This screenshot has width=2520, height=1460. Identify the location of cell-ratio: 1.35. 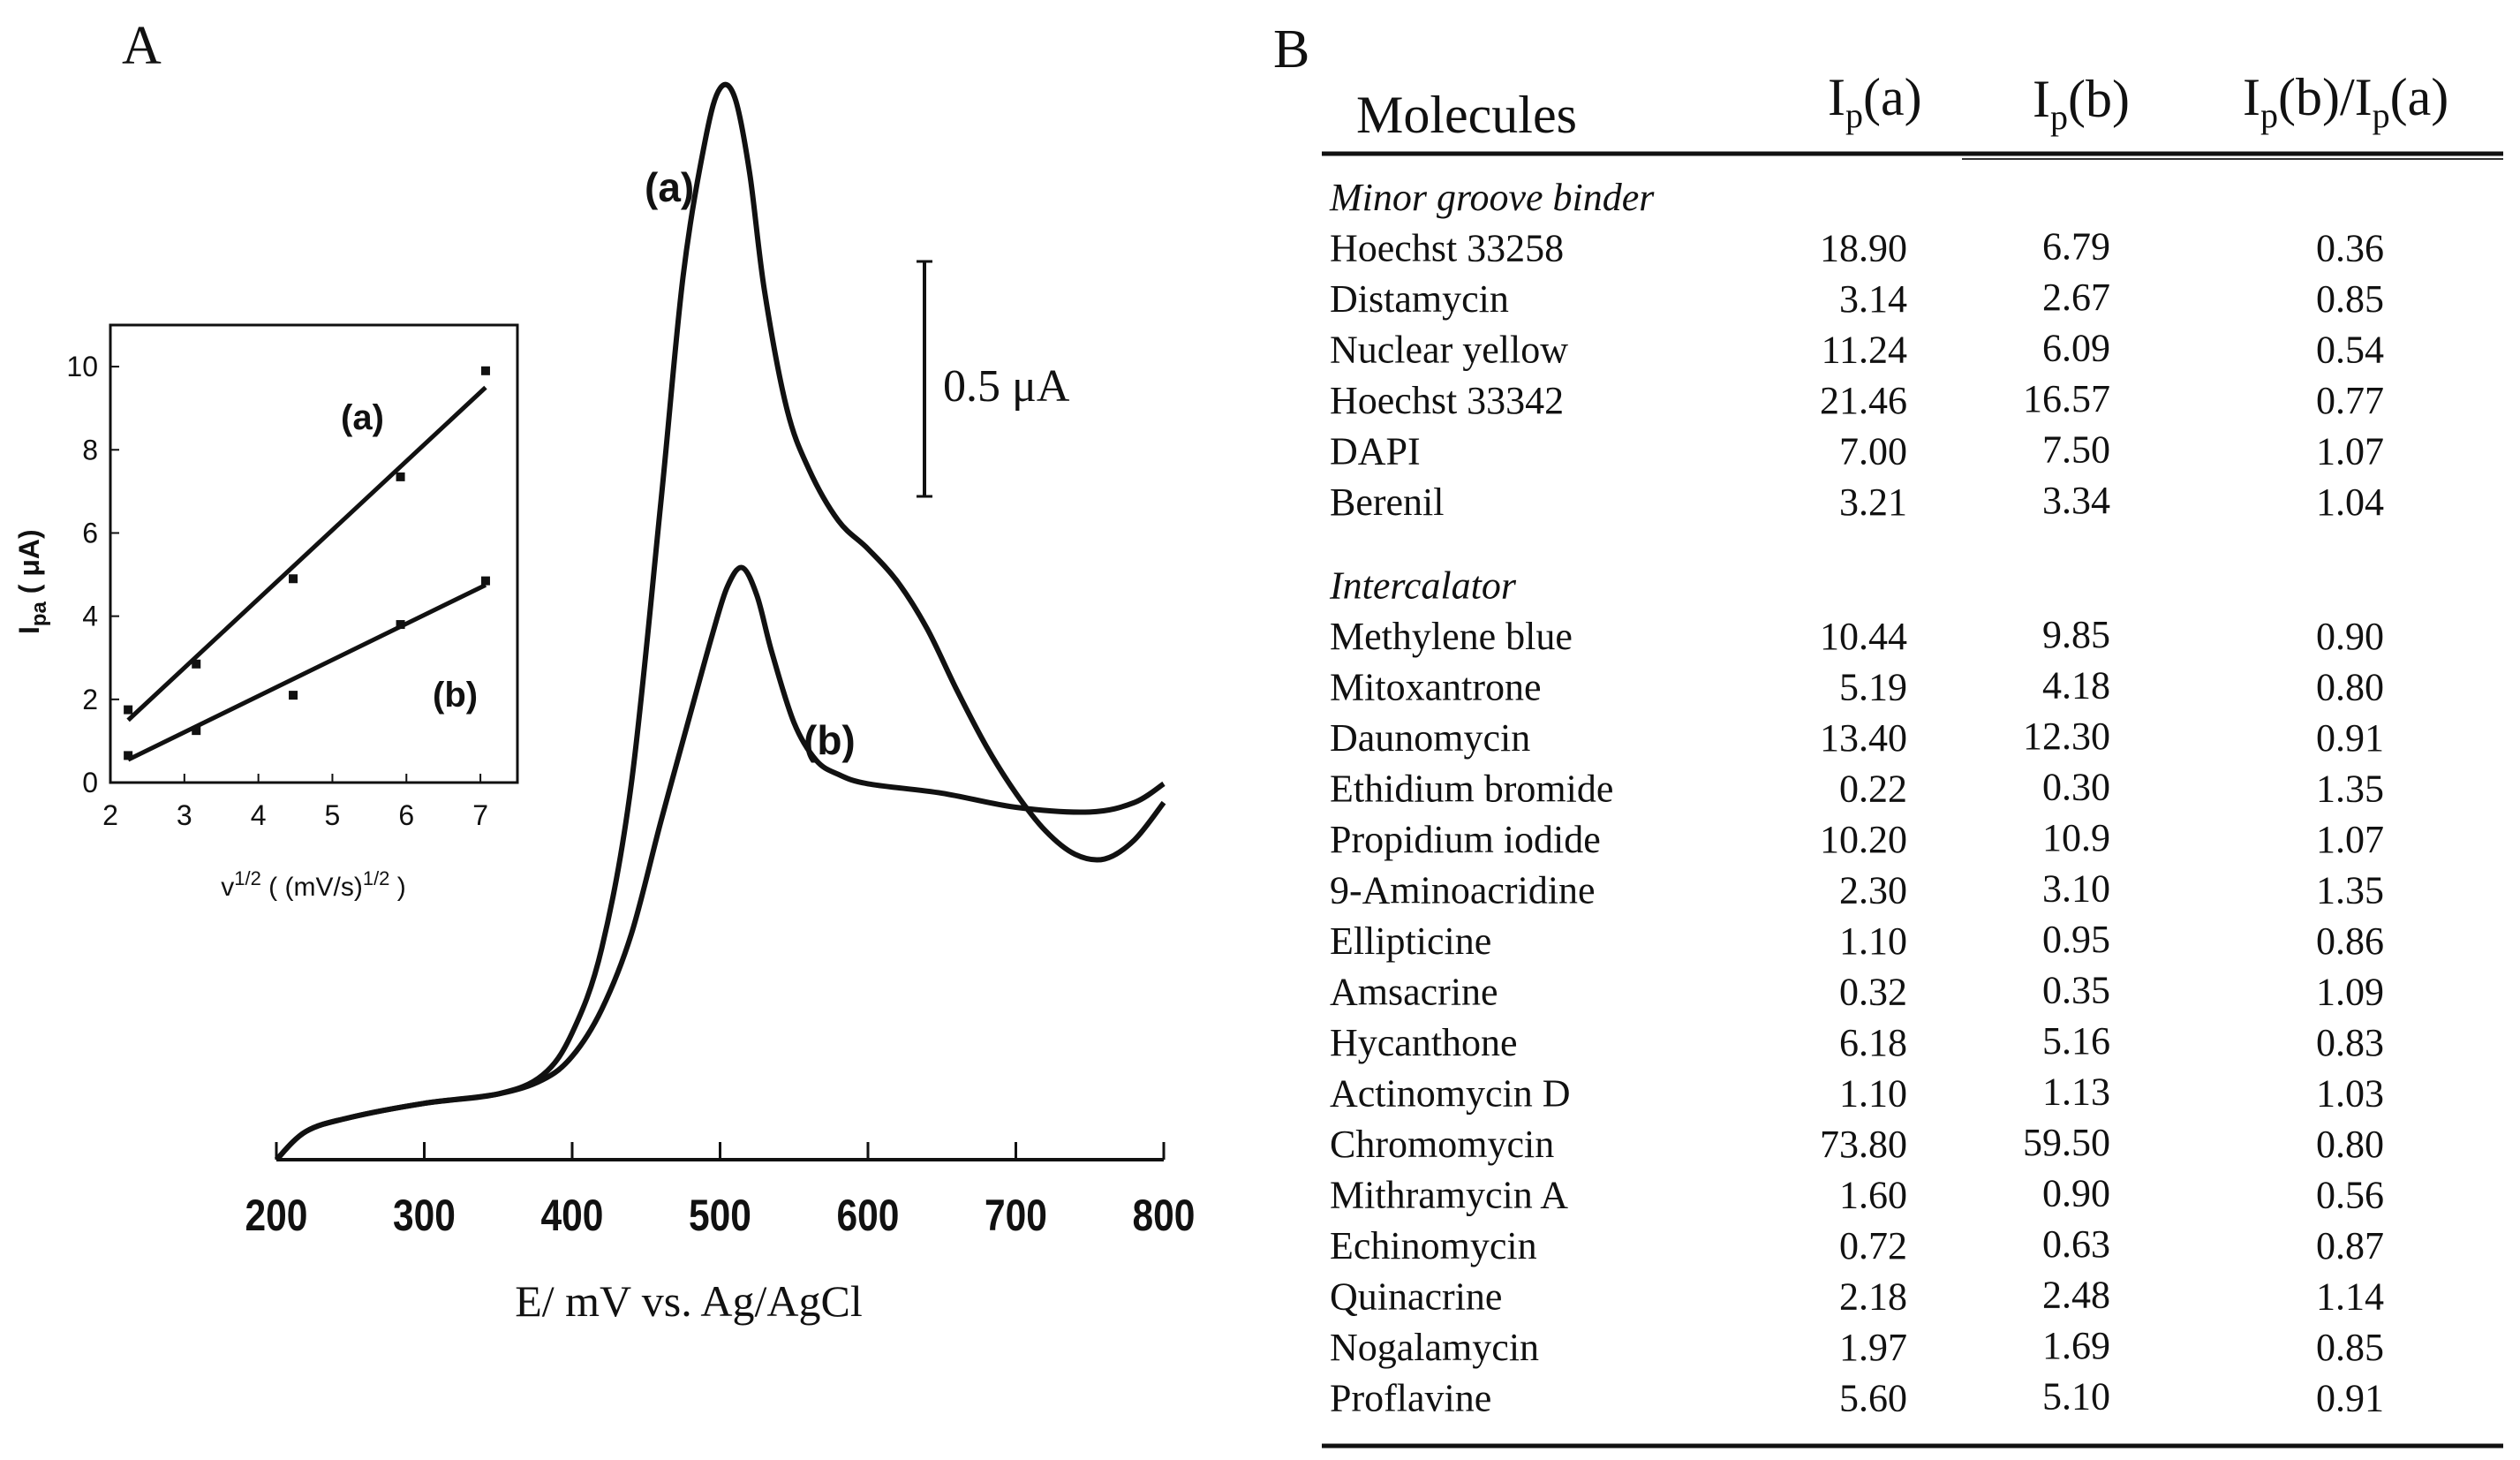
(2350, 890).